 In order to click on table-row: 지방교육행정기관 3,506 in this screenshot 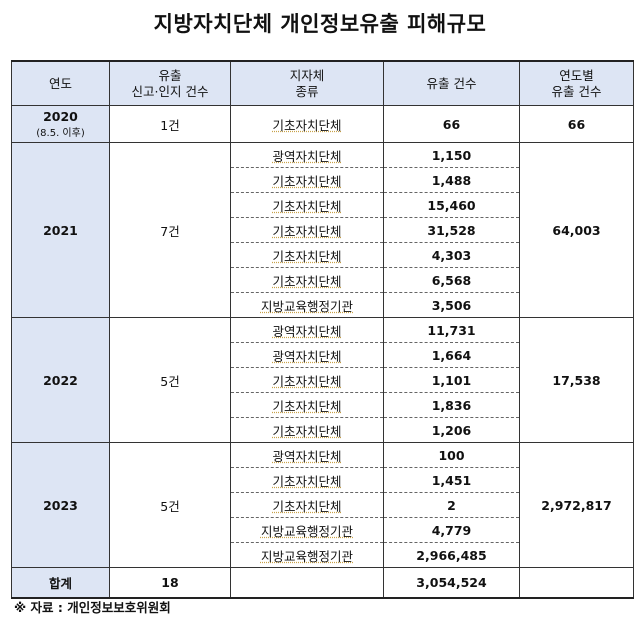, I will do `click(323, 305)`.